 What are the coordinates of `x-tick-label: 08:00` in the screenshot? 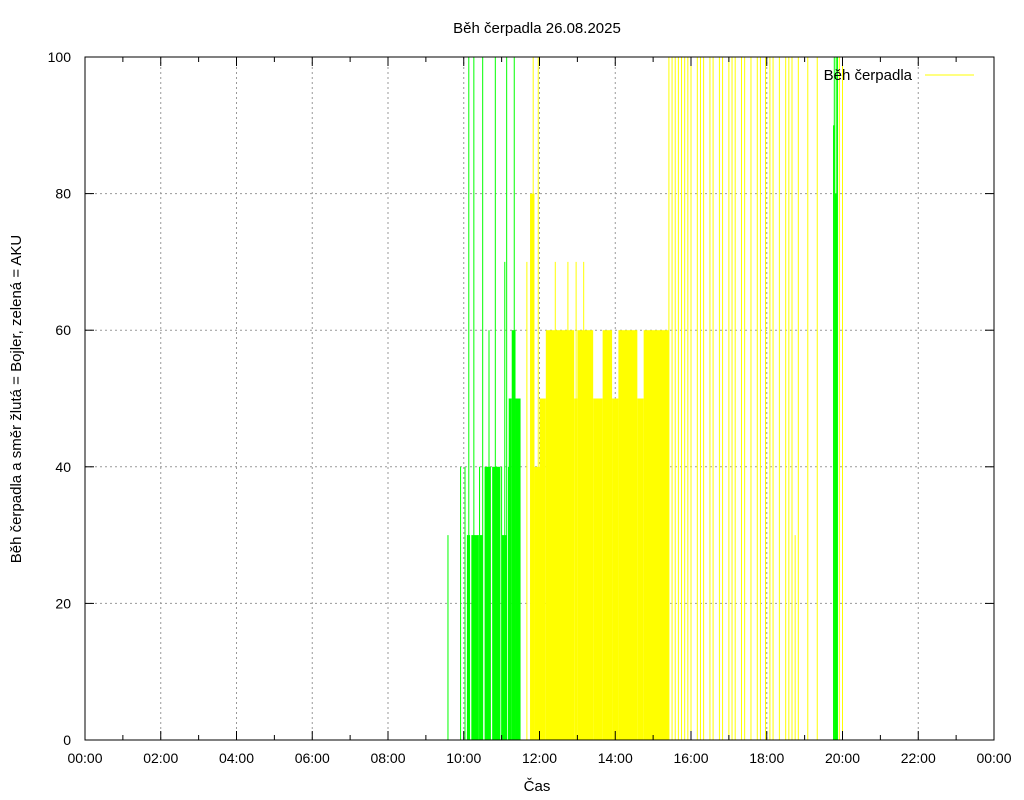 It's located at (387, 758).